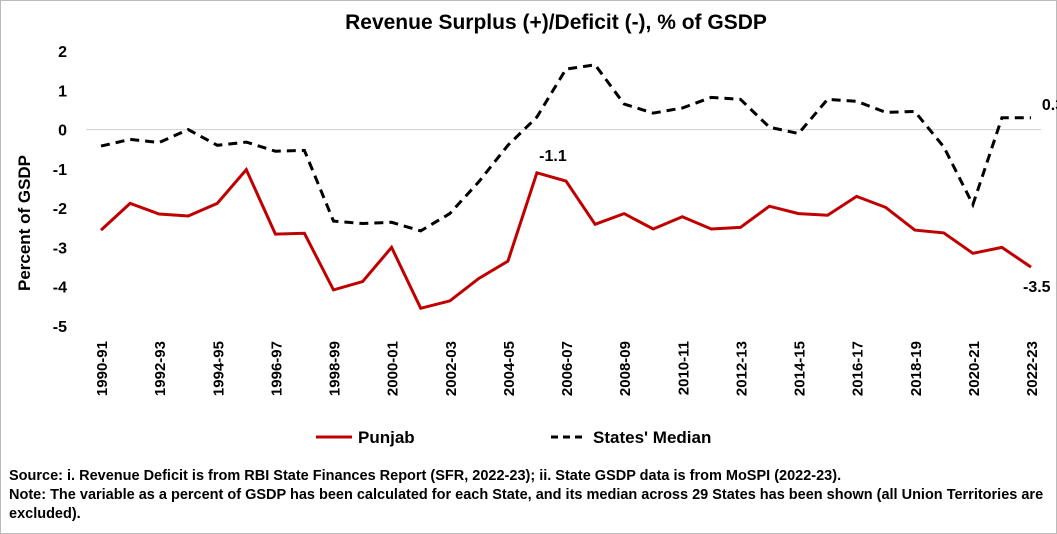  Describe the element at coordinates (160, 368) in the screenshot. I see `x-tick-label: 1992-93` at that location.